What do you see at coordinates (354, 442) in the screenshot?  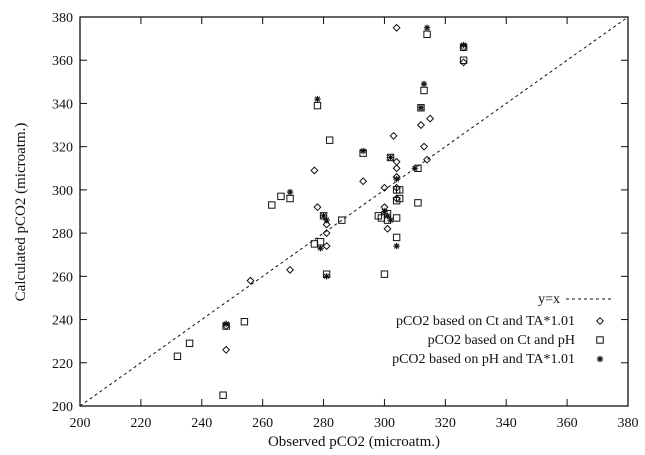 I see `x-axis-title: Observed pCO2 (microatm.)` at bounding box center [354, 442].